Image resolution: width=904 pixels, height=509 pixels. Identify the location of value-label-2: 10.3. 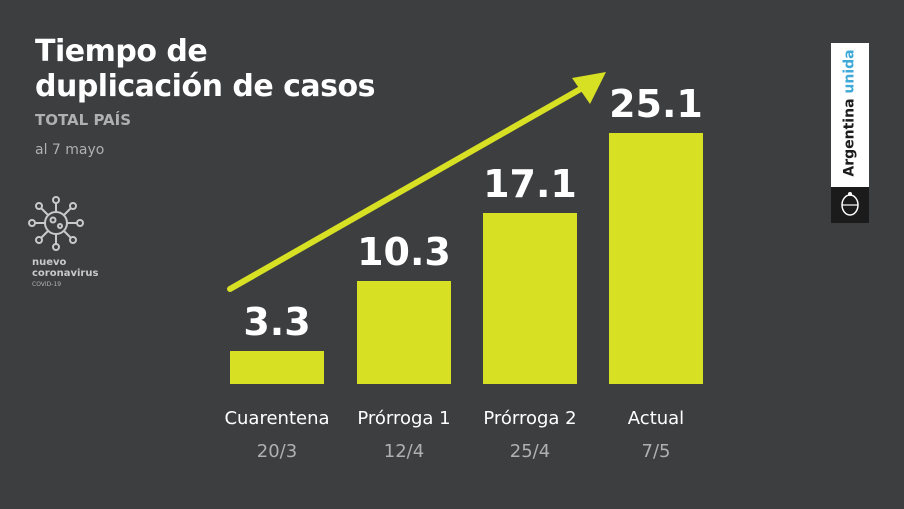
(404, 252).